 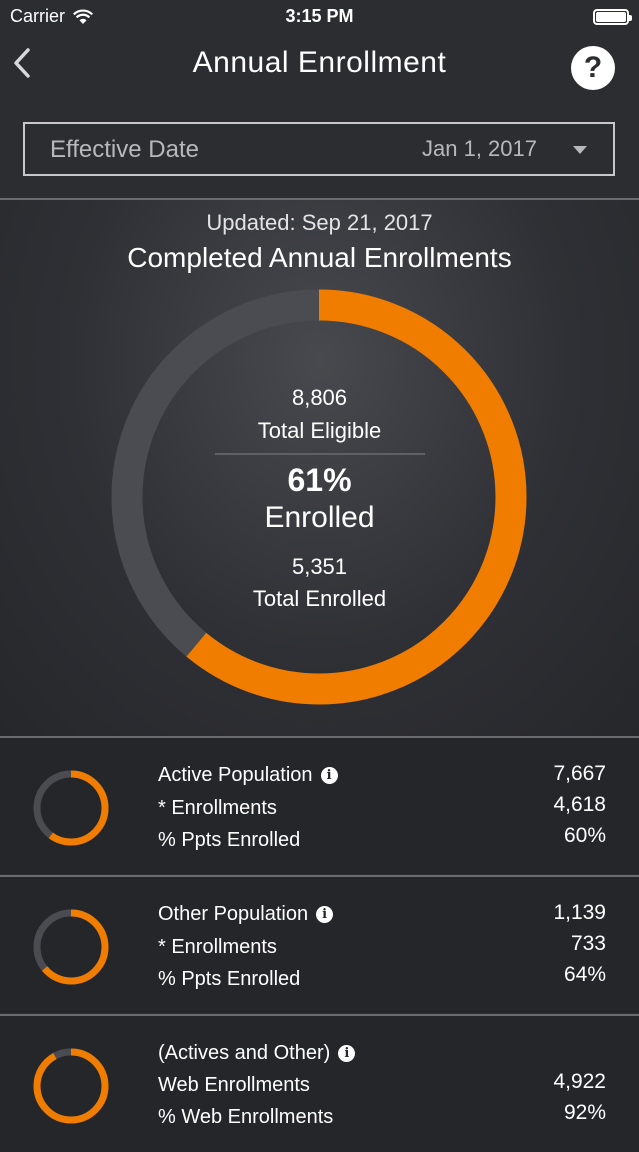 I want to click on row-title-text: (Actives and Other), so click(x=244, y=1053).